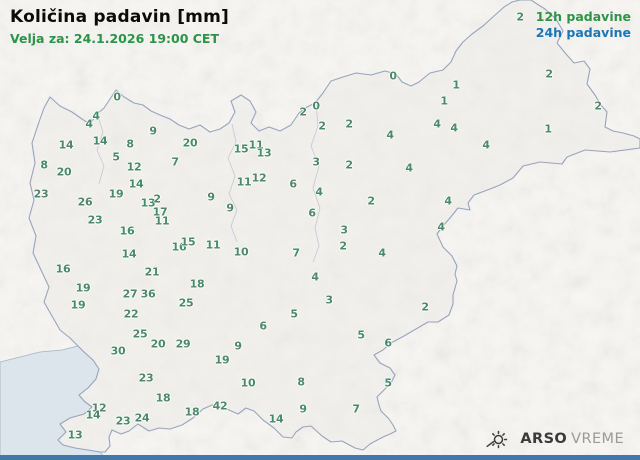  I want to click on region-borders, so click(208, 183).